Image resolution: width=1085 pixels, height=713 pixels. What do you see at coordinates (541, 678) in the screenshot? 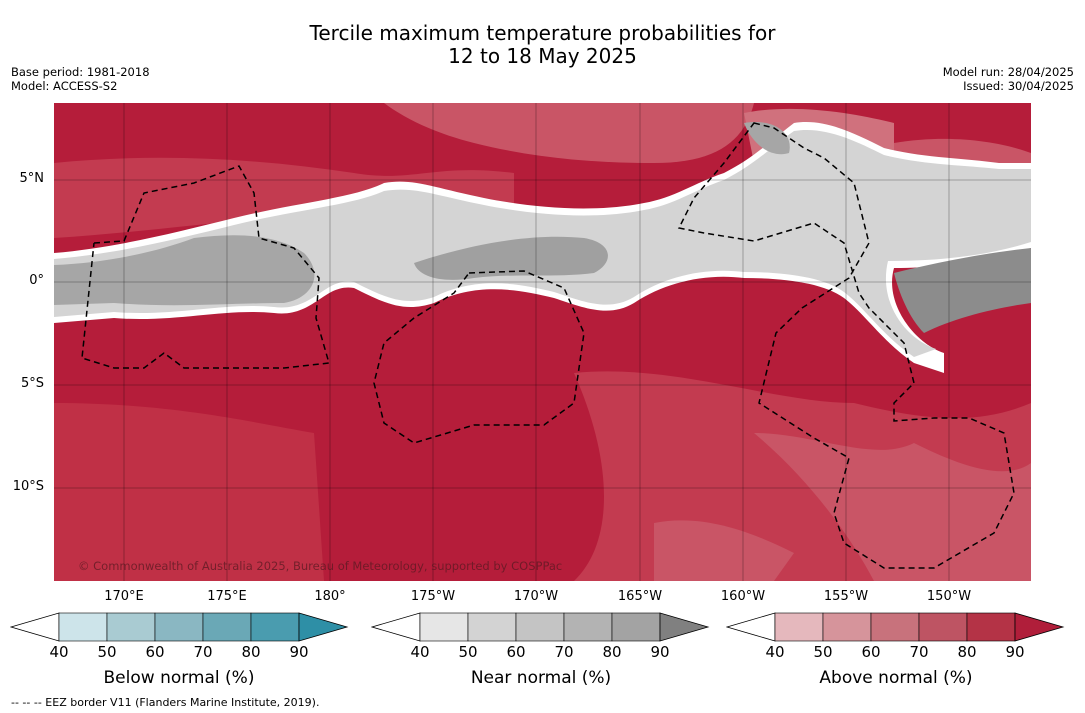
I see `colorbar-label-near: Near normal (%)` at bounding box center [541, 678].